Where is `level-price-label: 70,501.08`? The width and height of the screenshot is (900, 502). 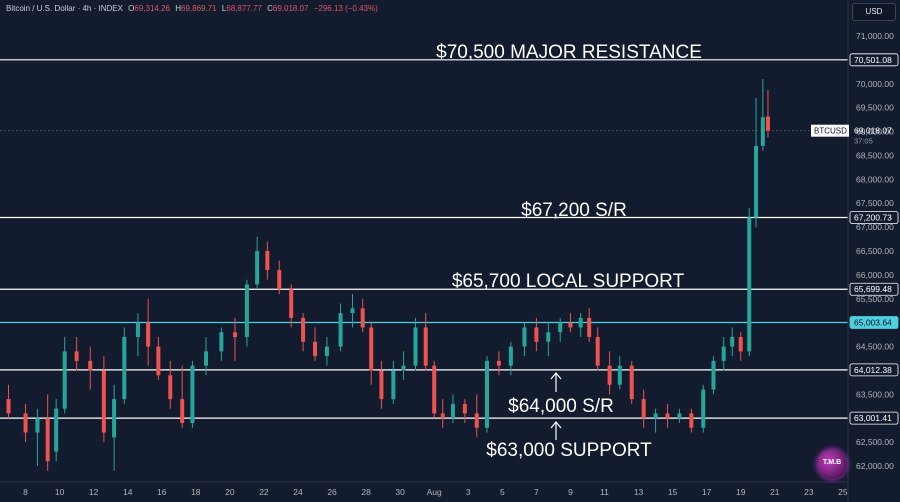 level-price-label: 70,501.08 is located at coordinates (873, 60).